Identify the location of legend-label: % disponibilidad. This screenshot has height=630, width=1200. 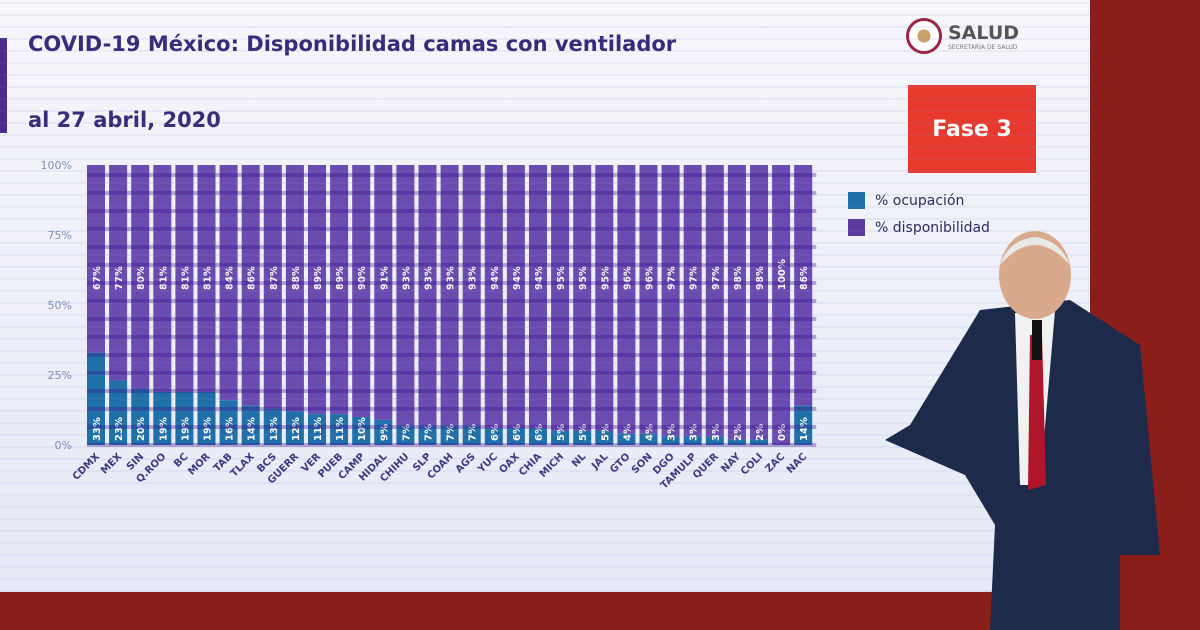
(932, 227).